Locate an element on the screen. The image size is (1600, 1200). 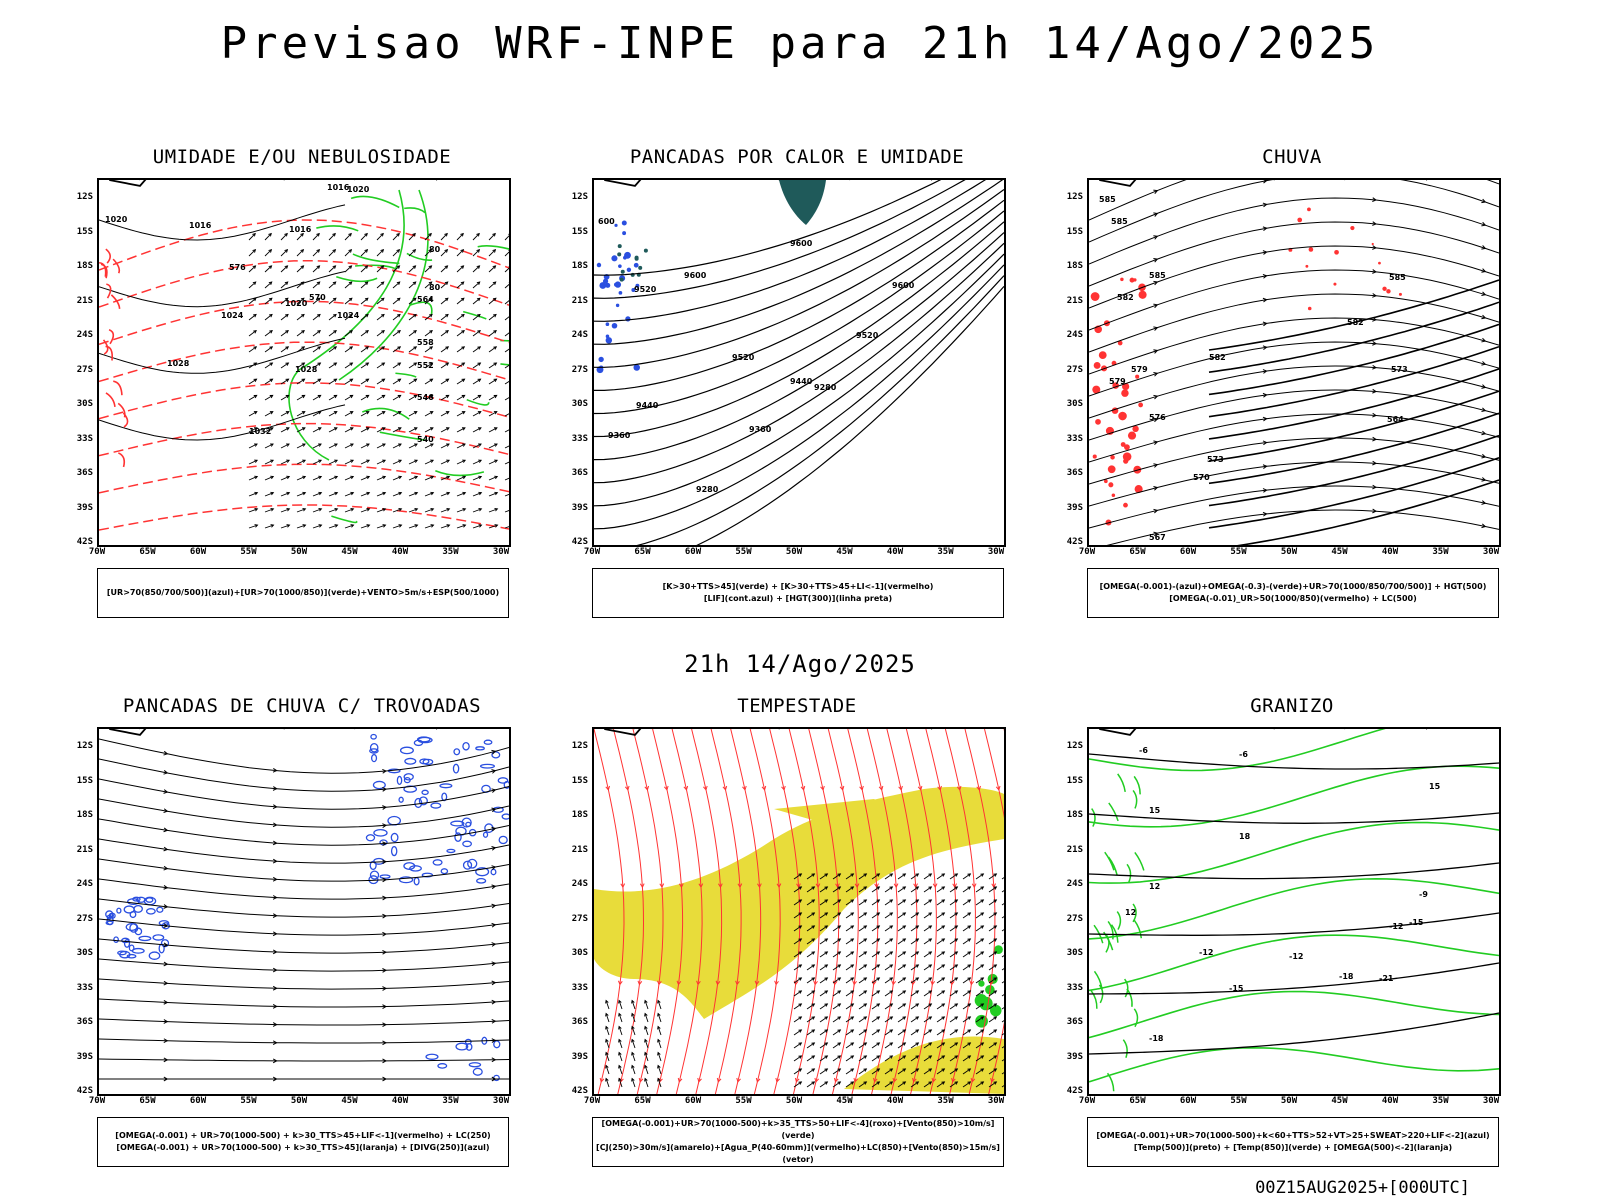
contour-label: 80 is located at coordinates (435, 287).